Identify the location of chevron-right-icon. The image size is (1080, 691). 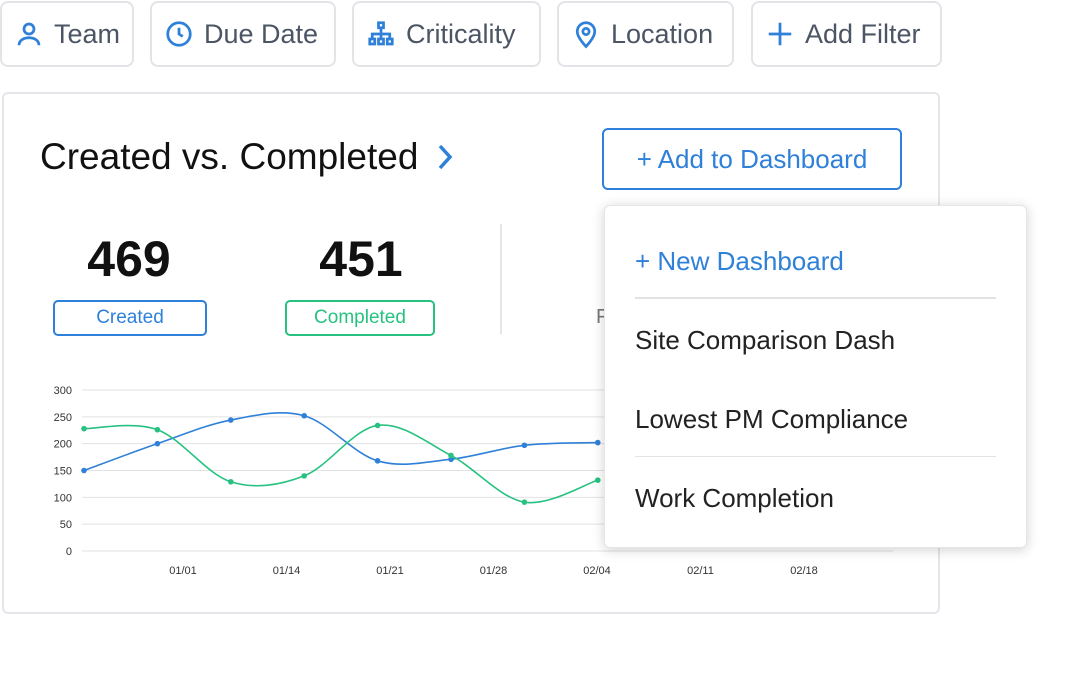
(446, 157).